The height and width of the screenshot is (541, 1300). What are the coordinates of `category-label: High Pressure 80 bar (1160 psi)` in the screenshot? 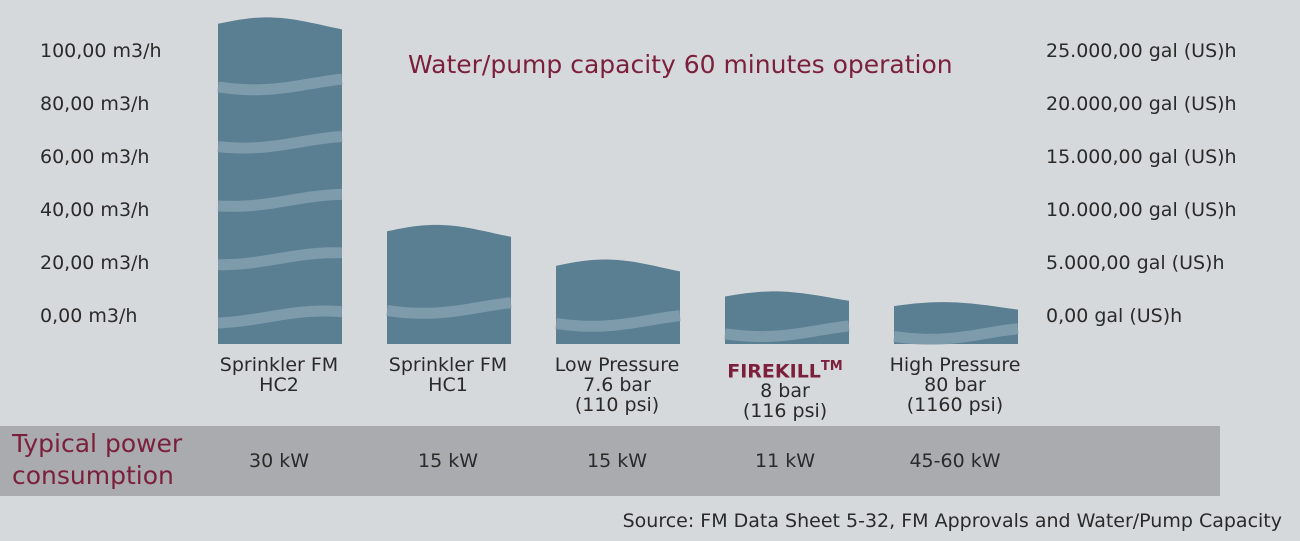 It's located at (955, 385).